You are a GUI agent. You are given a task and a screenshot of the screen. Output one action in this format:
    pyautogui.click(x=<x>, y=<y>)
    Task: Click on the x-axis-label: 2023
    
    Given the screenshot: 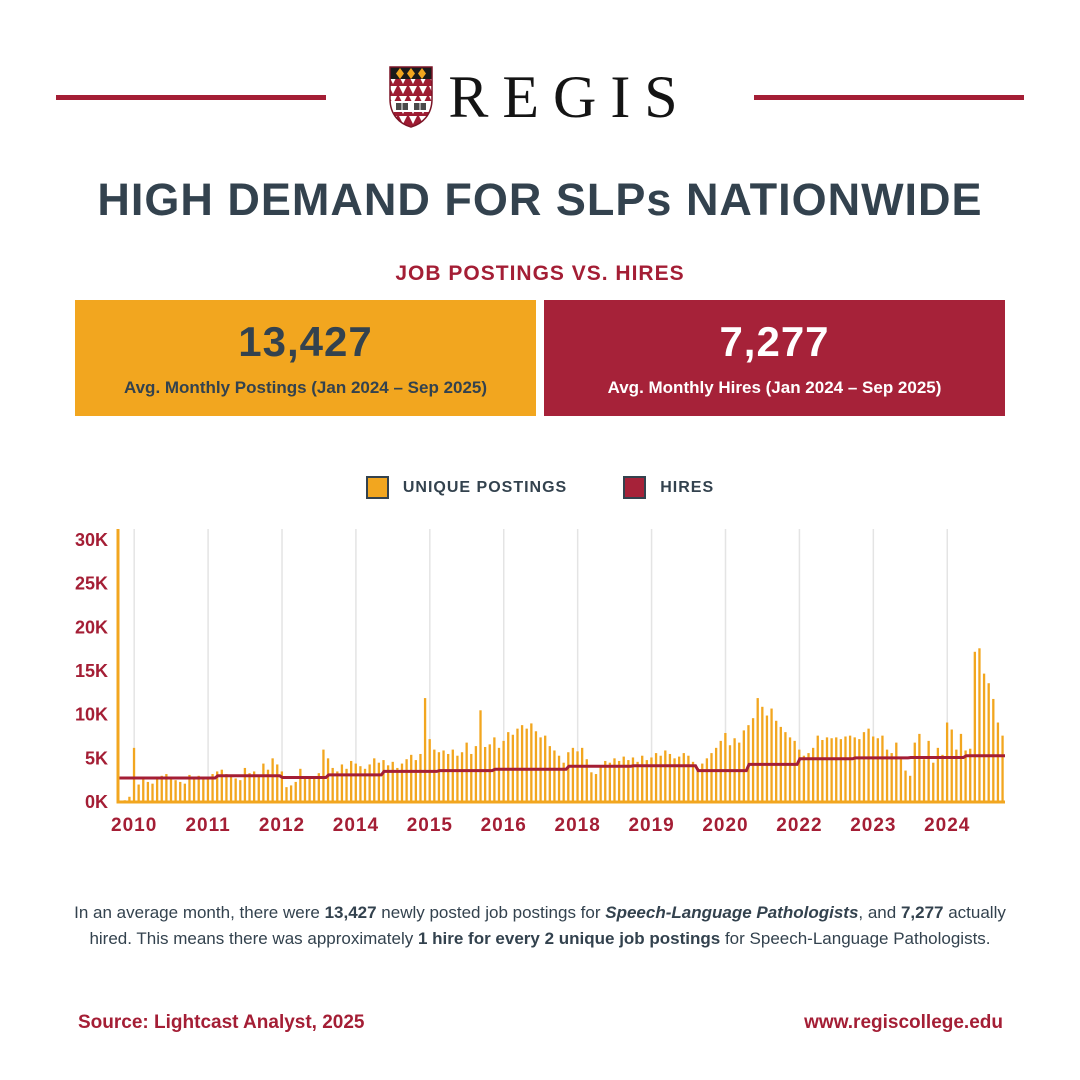 What is the action you would take?
    pyautogui.click(x=873, y=825)
    